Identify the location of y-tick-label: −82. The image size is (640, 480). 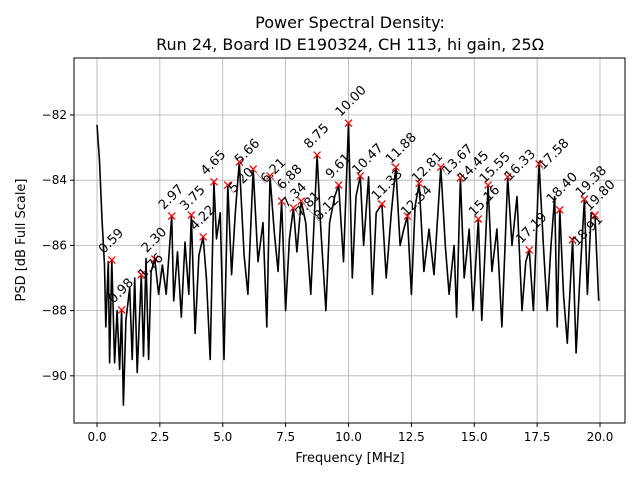
(54, 115).